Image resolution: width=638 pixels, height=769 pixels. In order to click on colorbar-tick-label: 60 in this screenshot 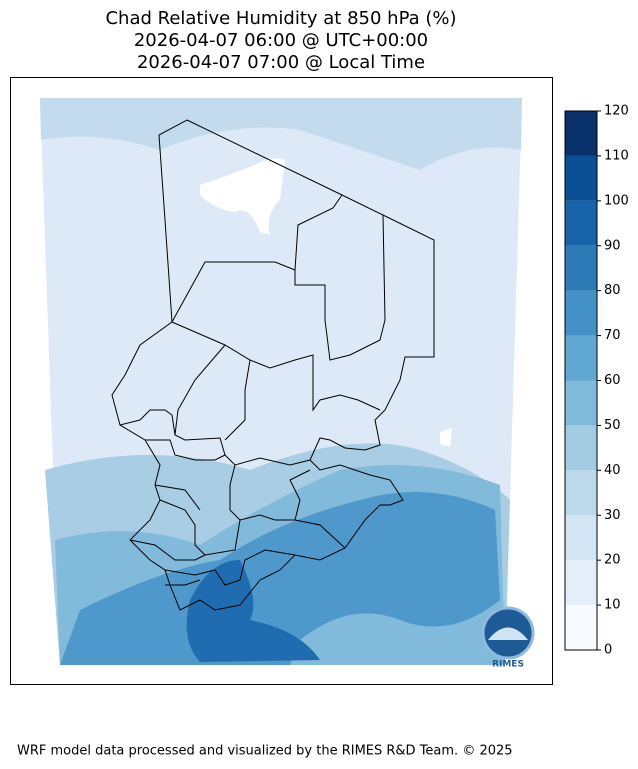, I will do `click(612, 380)`.